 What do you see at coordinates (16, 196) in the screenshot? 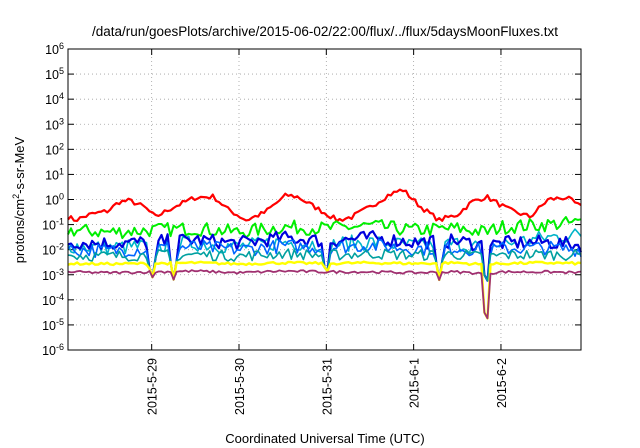
I see `y-axis-label-exp: 2` at bounding box center [16, 196].